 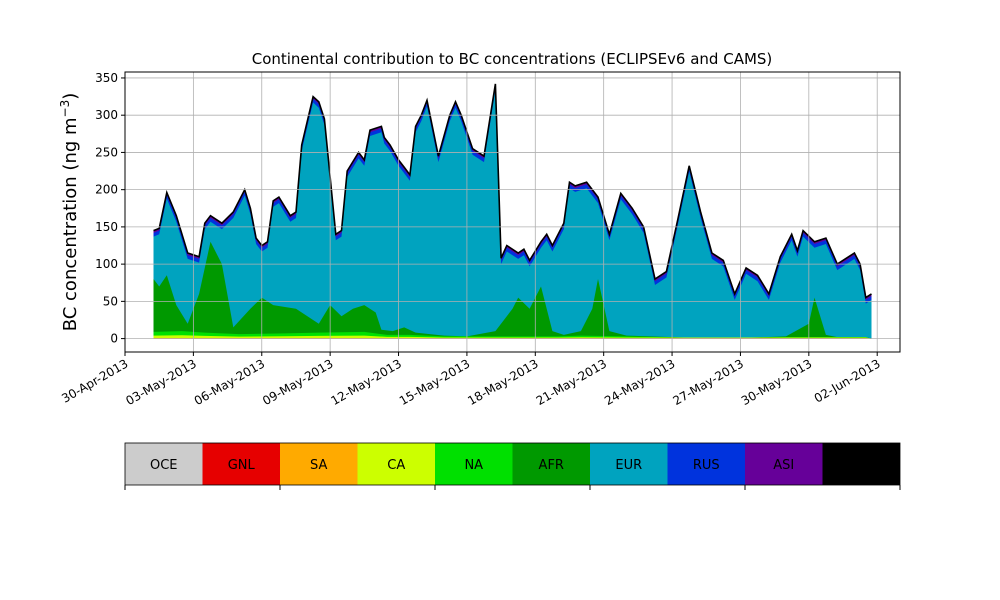 What do you see at coordinates (366, 382) in the screenshot?
I see `x-tick-label: 12-May-2013` at bounding box center [366, 382].